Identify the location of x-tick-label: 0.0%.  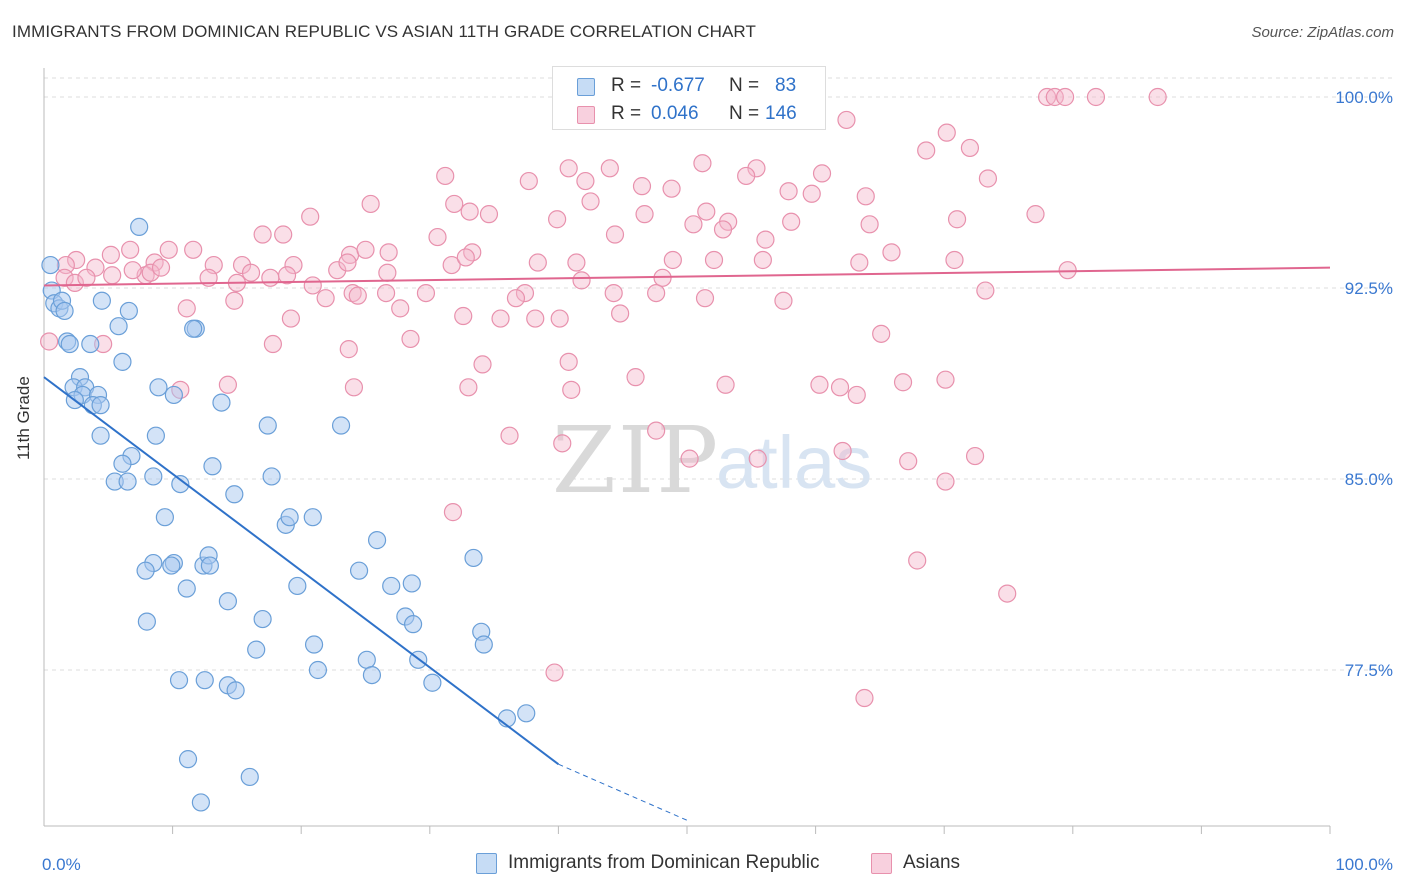
(61, 864).